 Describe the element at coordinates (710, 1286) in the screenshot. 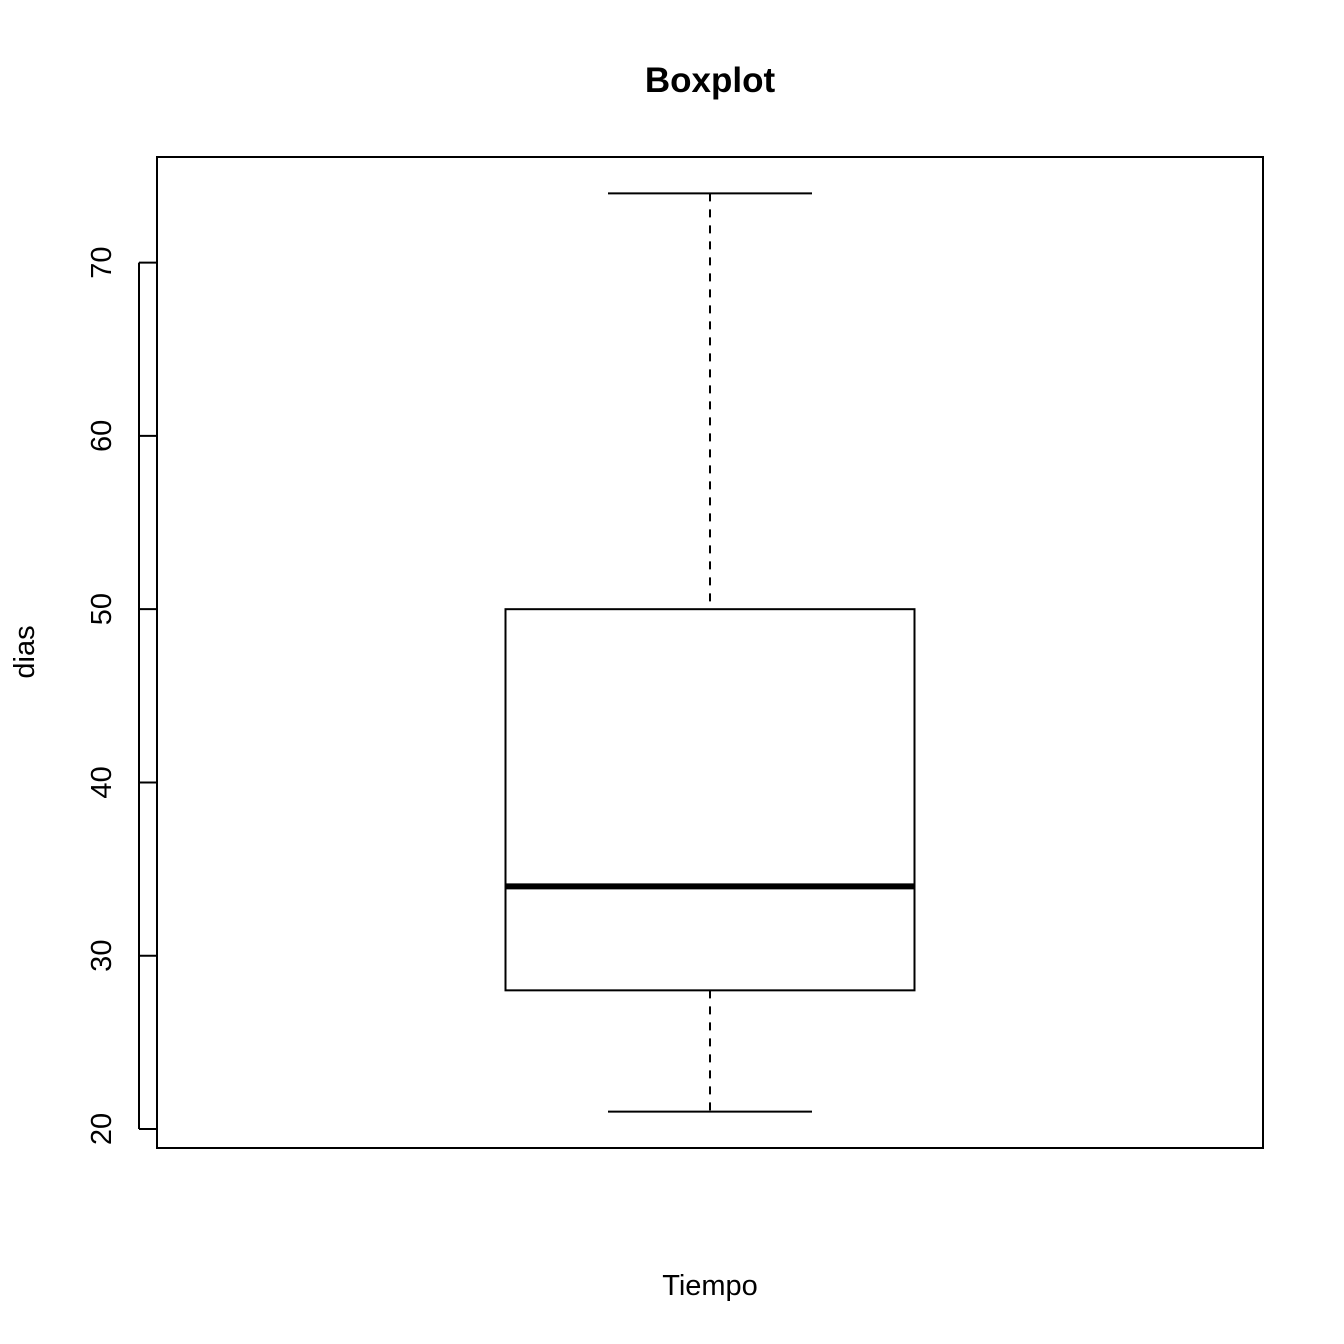

I see `x-axis-label: Tiempo` at that location.